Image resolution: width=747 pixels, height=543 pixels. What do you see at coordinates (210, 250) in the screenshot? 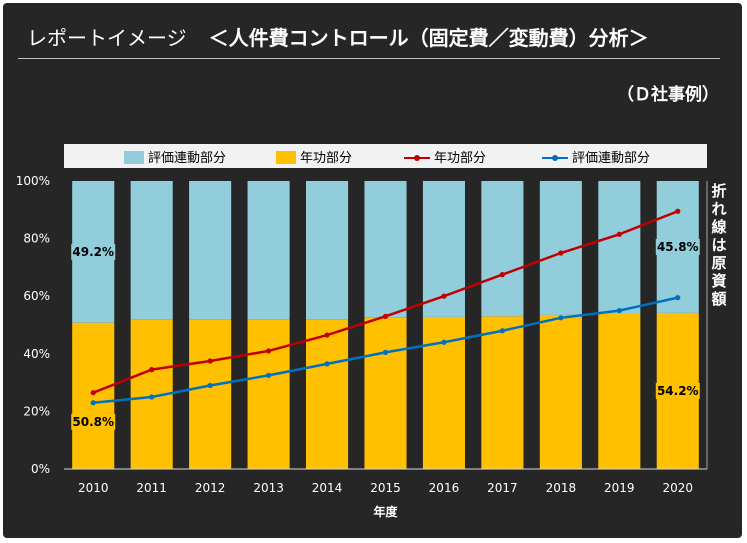
I see `bar-eval-2012` at bounding box center [210, 250].